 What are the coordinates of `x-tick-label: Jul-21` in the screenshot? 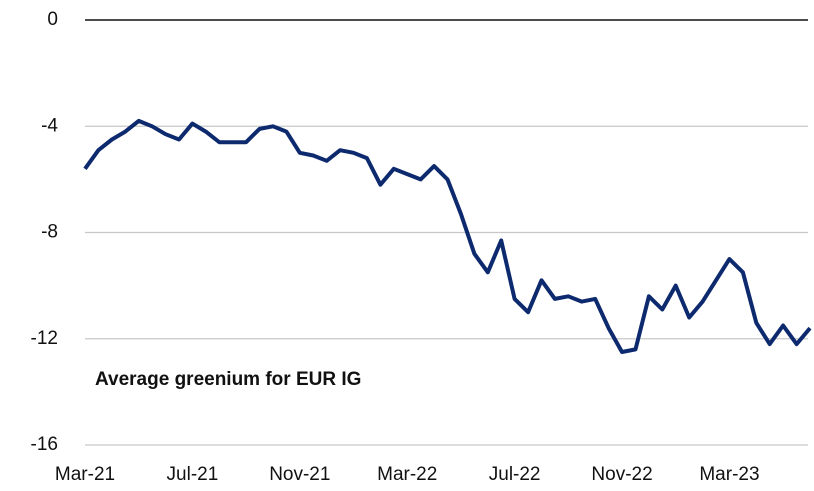 It's located at (193, 474).